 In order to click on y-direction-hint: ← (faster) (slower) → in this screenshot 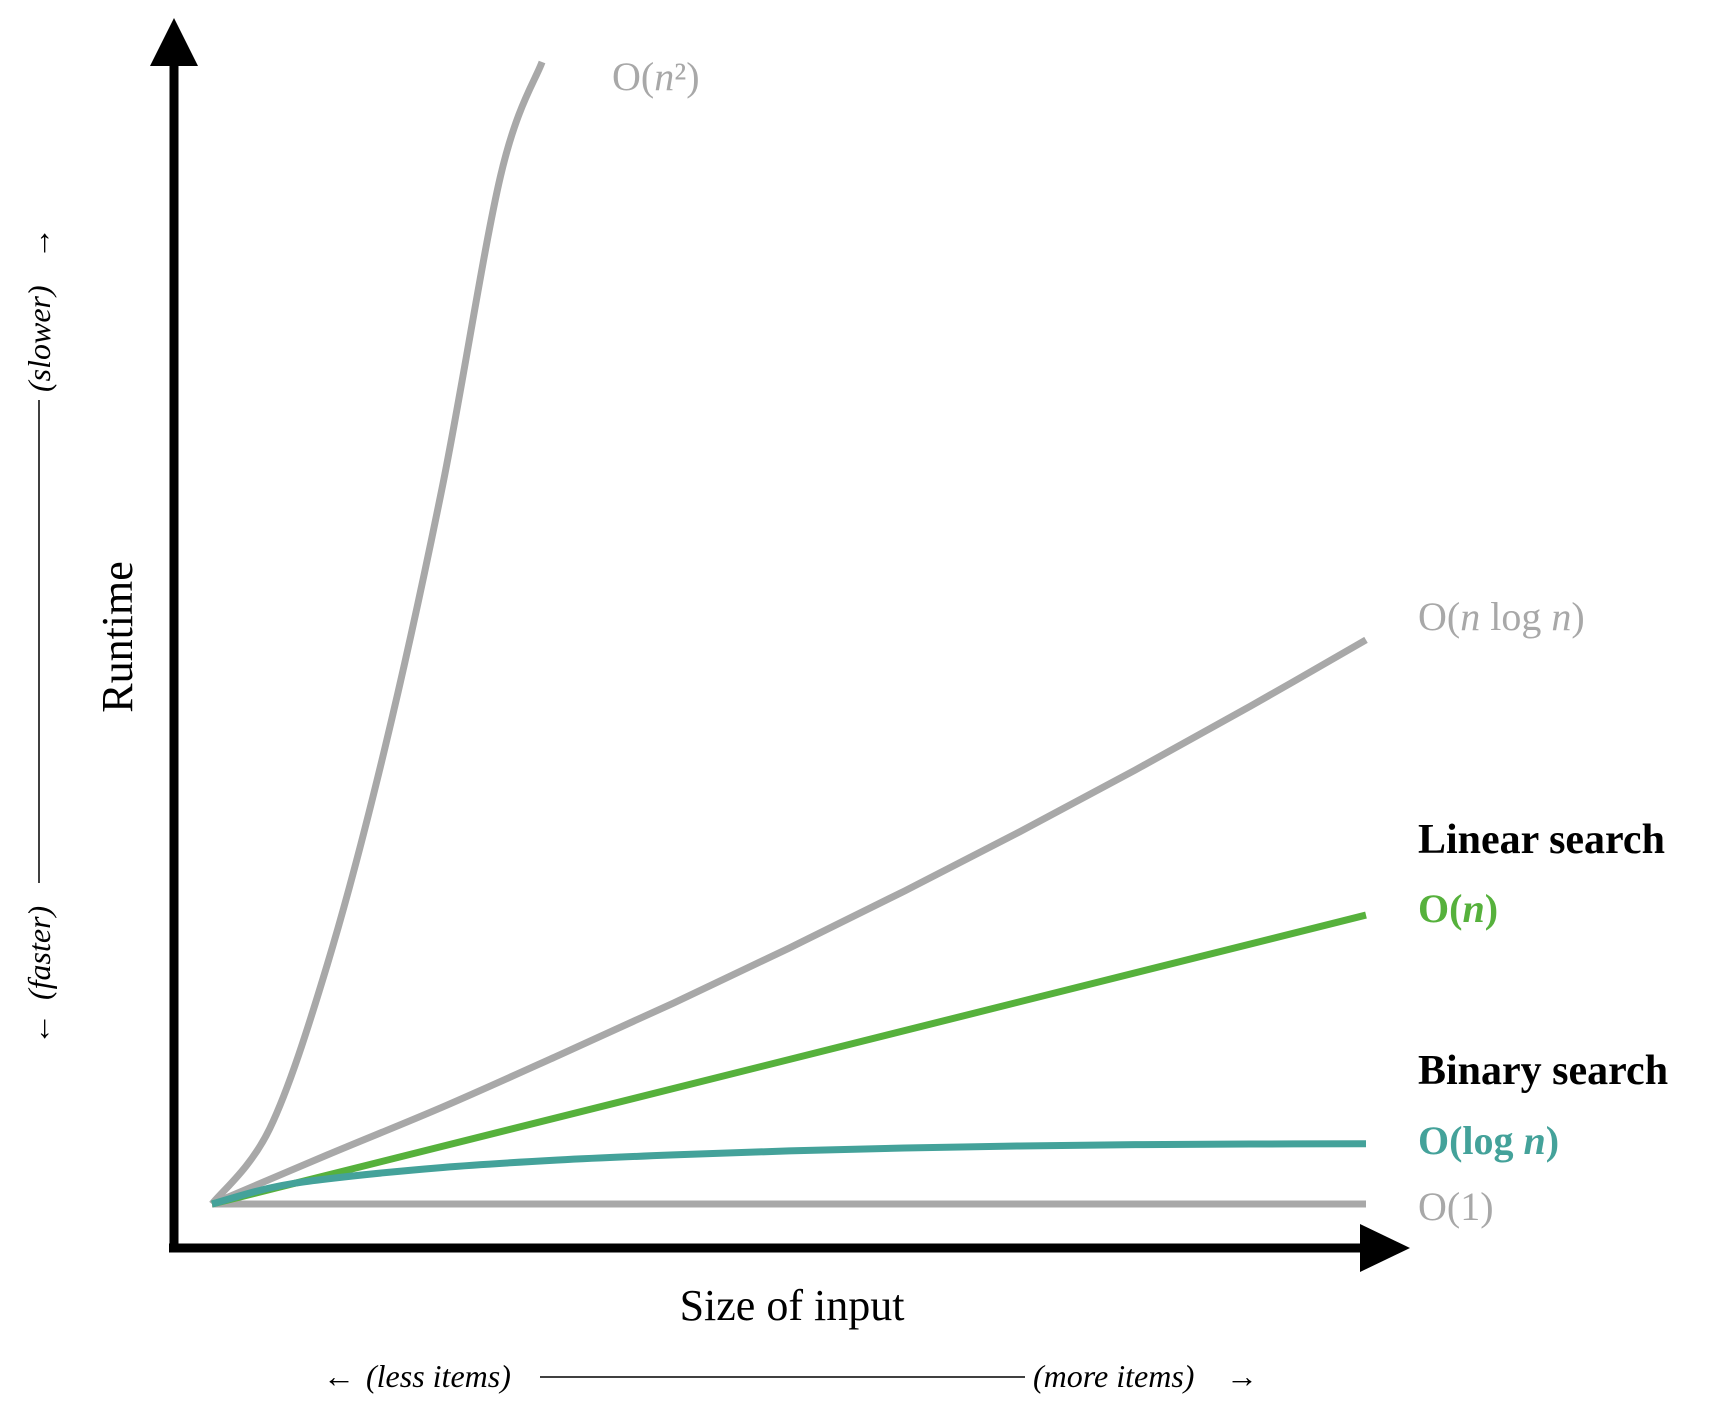, I will do `click(39, 636)`.